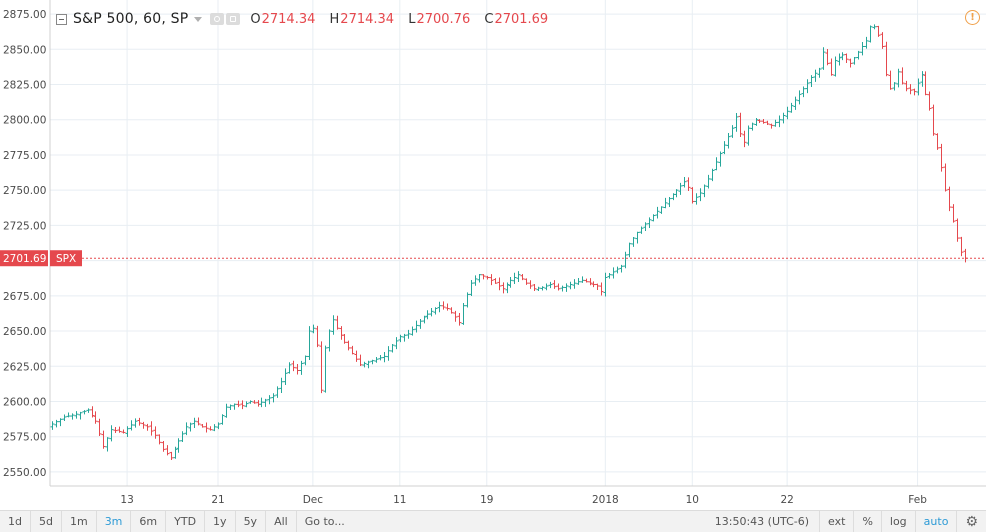 This screenshot has height=532, width=986. What do you see at coordinates (24, 473) in the screenshot?
I see `y-tick-label: 2550.00` at bounding box center [24, 473].